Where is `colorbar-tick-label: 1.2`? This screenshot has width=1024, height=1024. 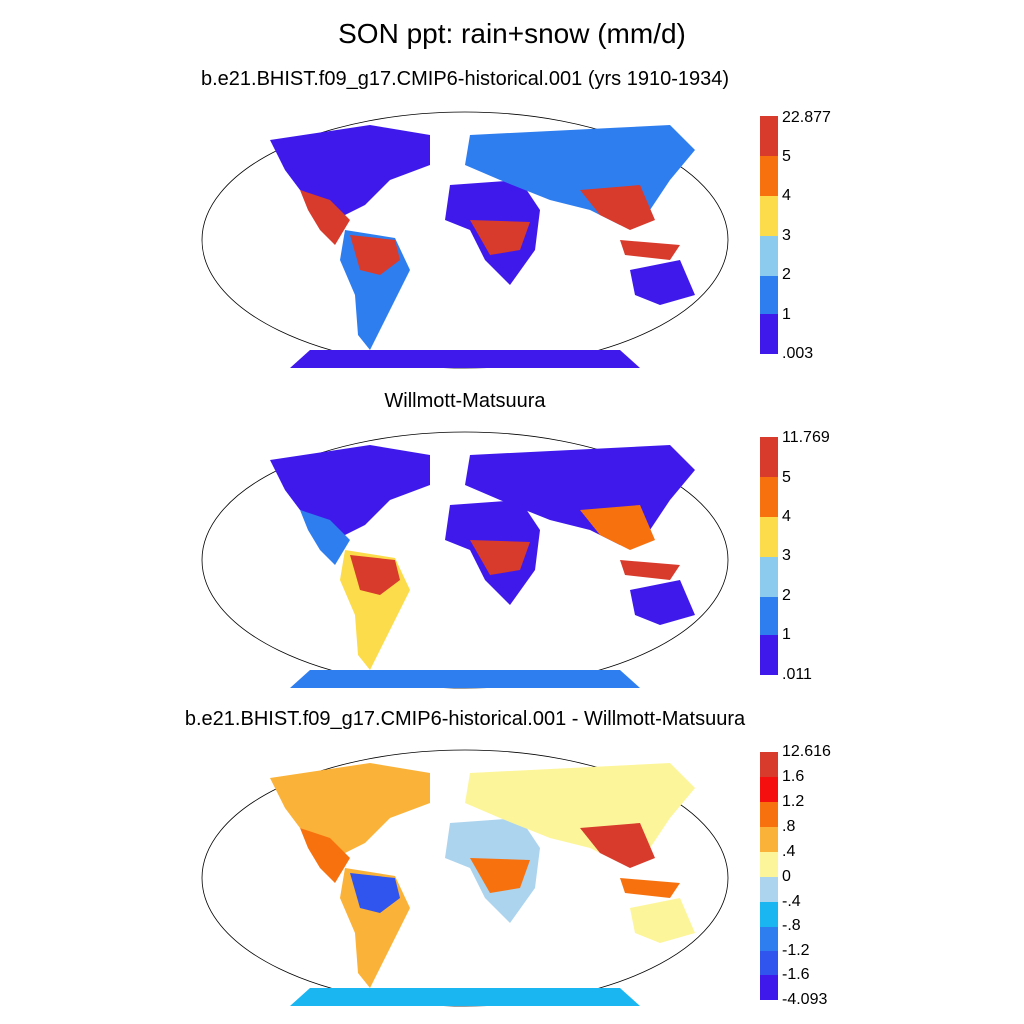 colorbar-tick-label: 1.2 is located at coordinates (793, 801).